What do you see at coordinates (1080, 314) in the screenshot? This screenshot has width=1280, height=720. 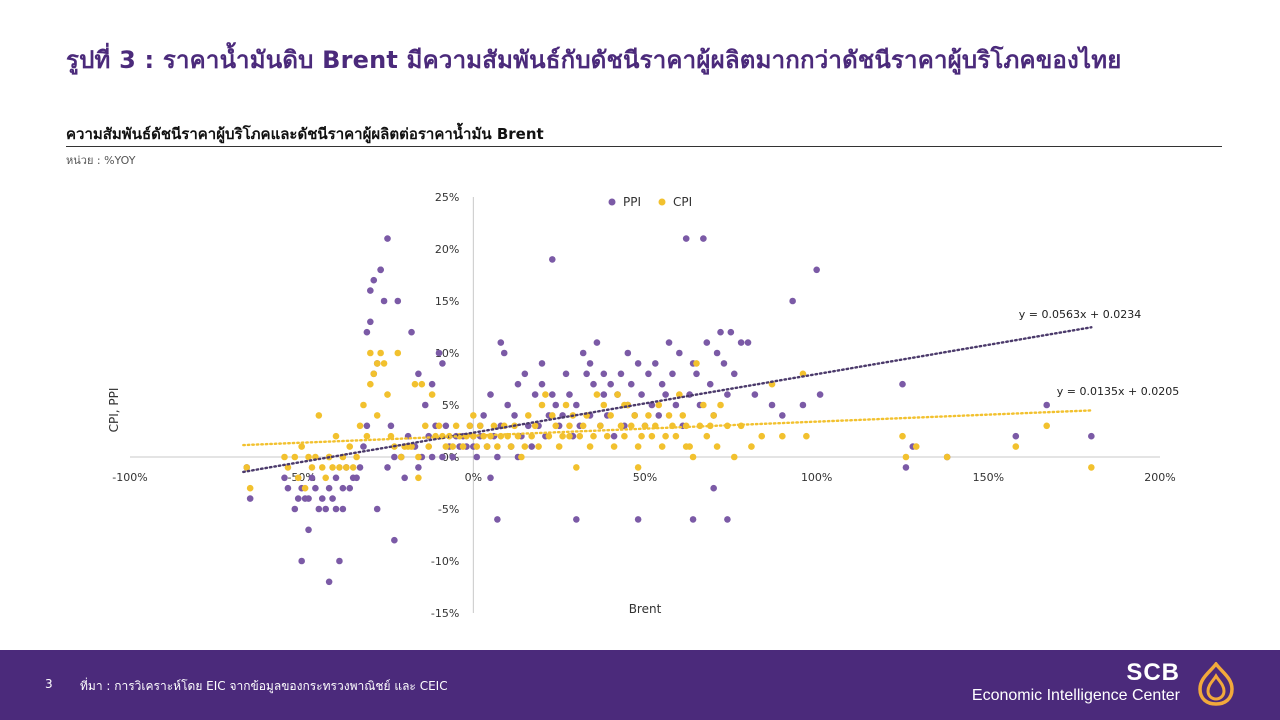 I see `ppi-trendline-label: y = 0.0563x + 0.0234` at bounding box center [1080, 314].